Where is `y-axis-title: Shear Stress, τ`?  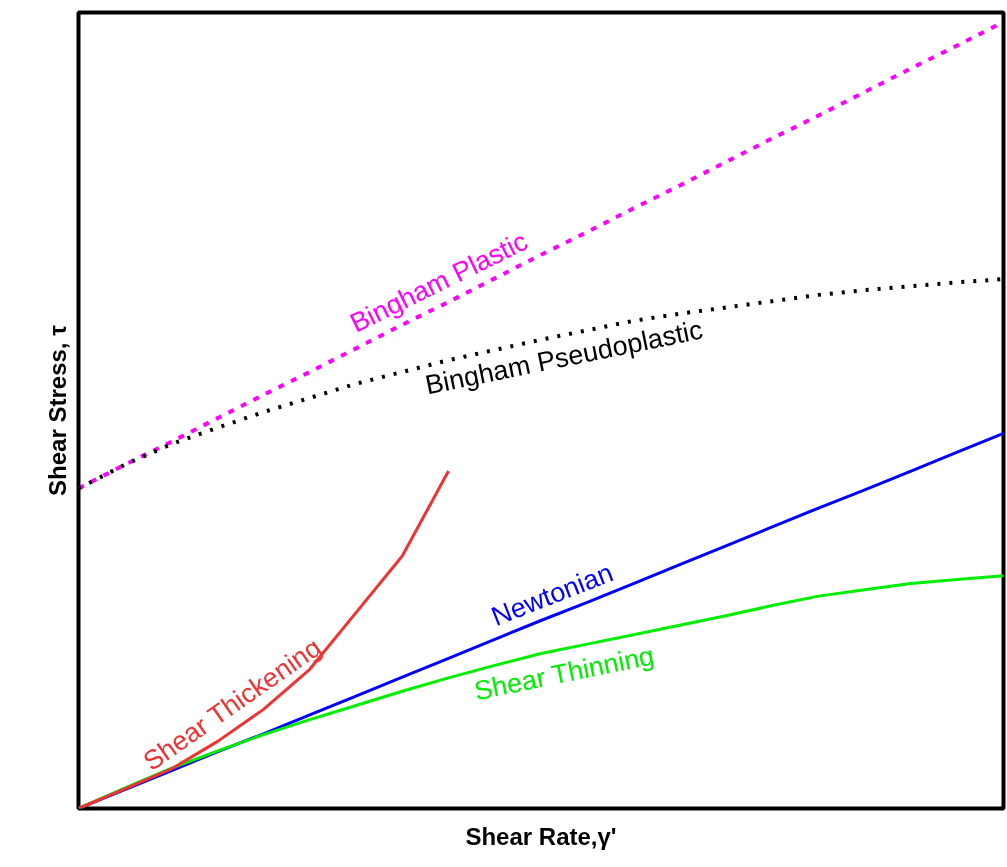 y-axis-title: Shear Stress, τ is located at coordinates (57, 410).